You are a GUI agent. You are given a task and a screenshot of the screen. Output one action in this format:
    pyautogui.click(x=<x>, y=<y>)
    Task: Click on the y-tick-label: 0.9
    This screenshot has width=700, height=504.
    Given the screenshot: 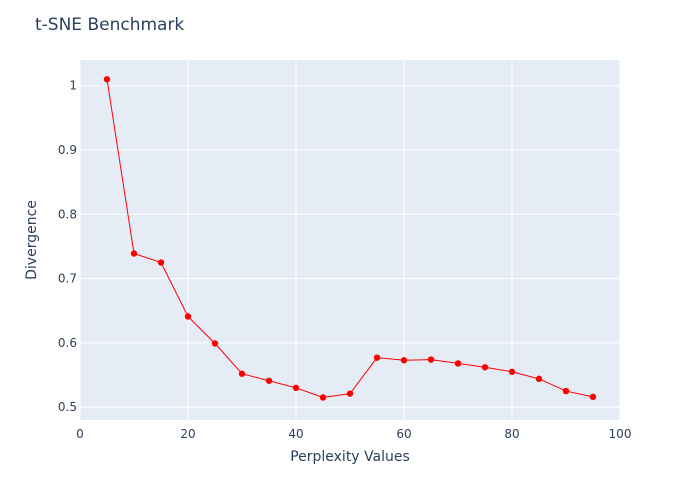 What is the action you would take?
    pyautogui.click(x=67, y=150)
    